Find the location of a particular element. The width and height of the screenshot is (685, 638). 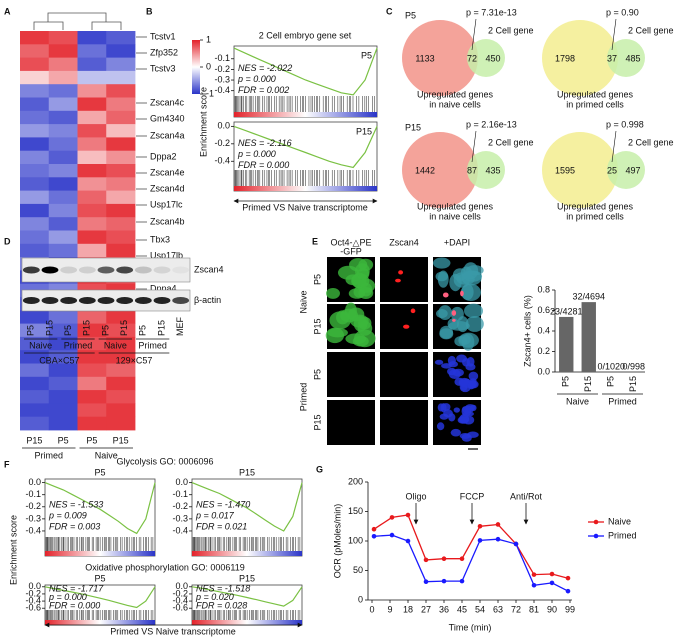

lane-label: P15 is located at coordinates (87, 328).